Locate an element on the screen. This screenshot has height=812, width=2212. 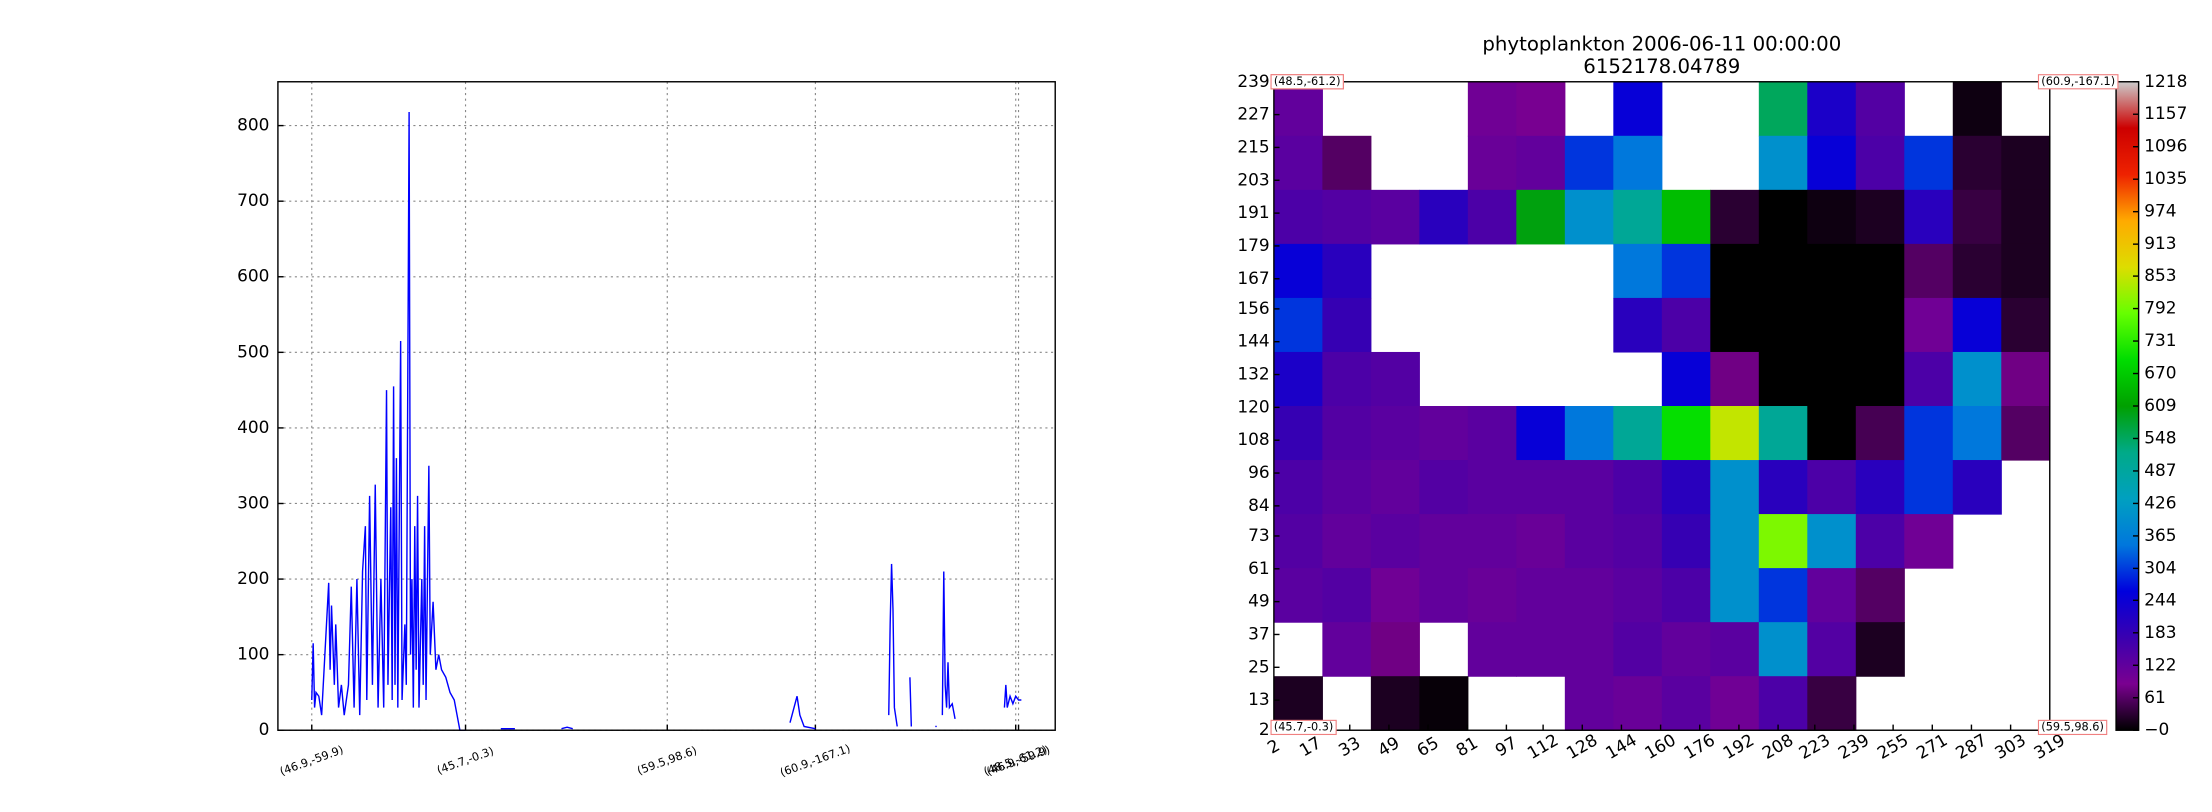
colorbar-tick-label: 731 is located at coordinates (2160, 340).